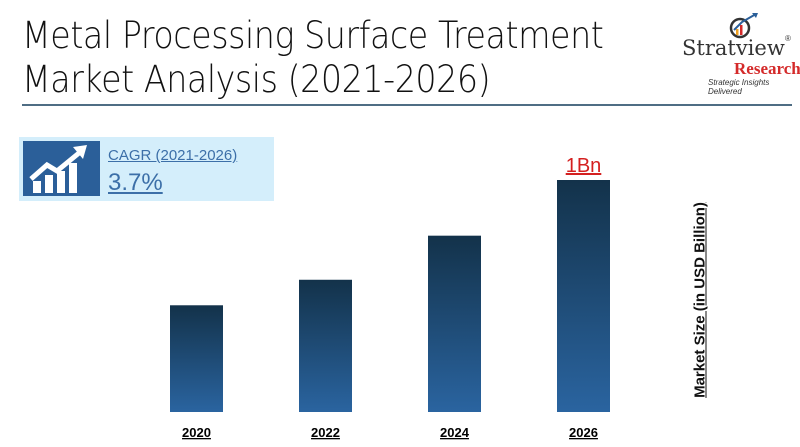  What do you see at coordinates (173, 155) in the screenshot?
I see `cagr-label: CAGR (2021-2026)` at bounding box center [173, 155].